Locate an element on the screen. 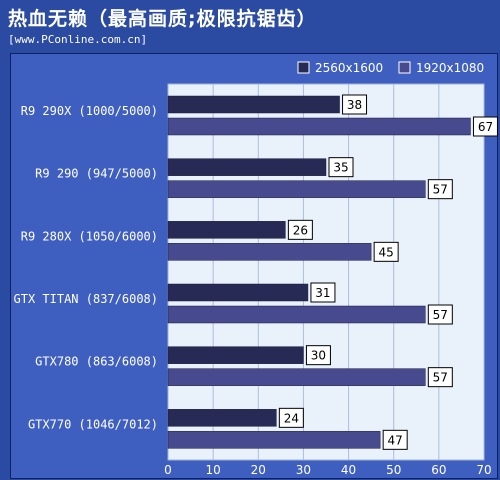 The height and width of the screenshot is (480, 500). x-tick-label: 40 is located at coordinates (348, 470).